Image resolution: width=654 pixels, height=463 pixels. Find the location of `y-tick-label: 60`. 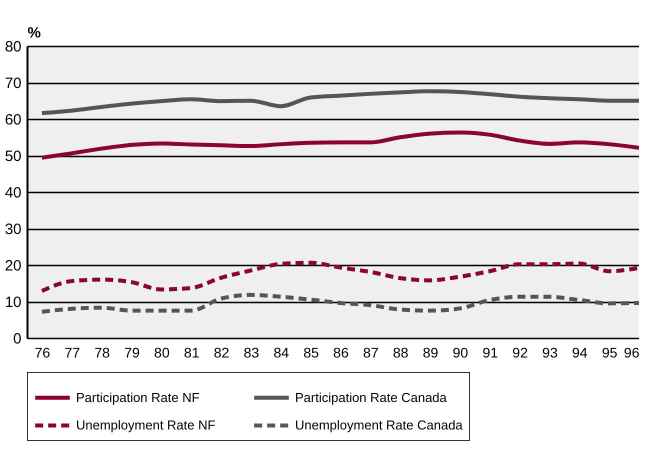

y-tick-label: 60 is located at coordinates (13, 120).